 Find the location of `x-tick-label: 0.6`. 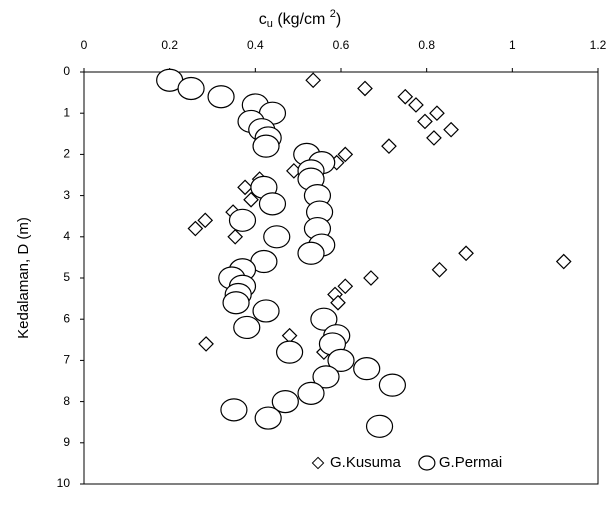

x-tick-label: 0.6 is located at coordinates (341, 45).